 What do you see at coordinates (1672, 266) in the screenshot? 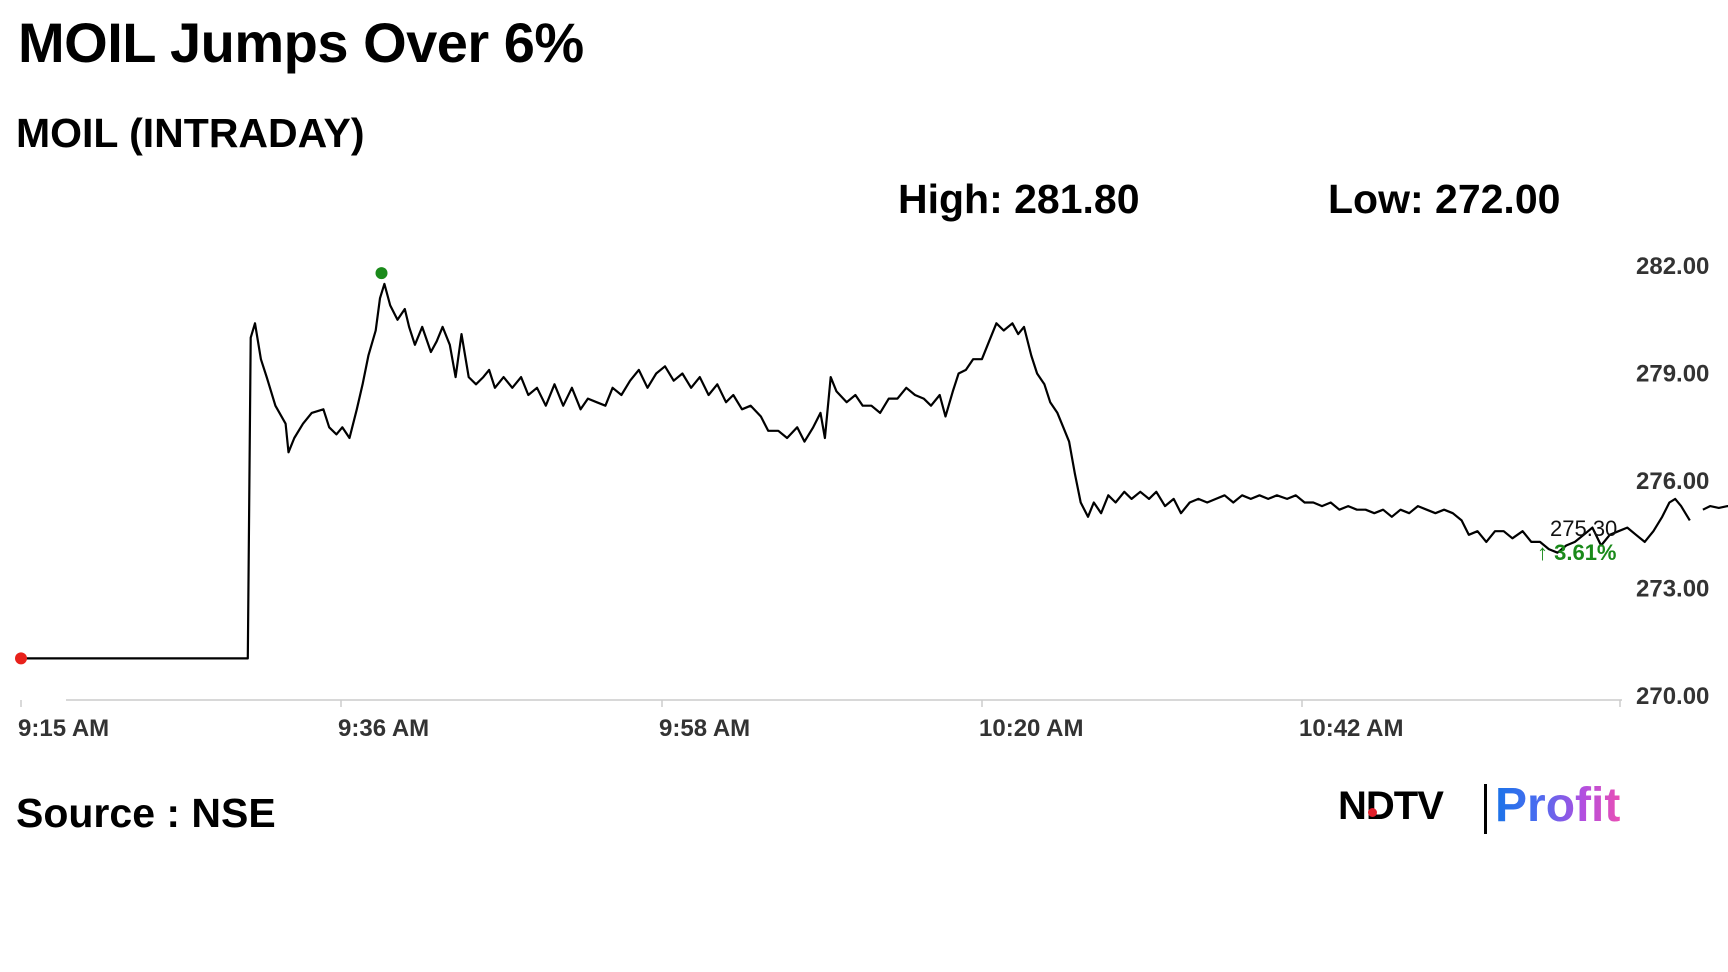
I see `y-tick-label: 282.00` at bounding box center [1672, 266].